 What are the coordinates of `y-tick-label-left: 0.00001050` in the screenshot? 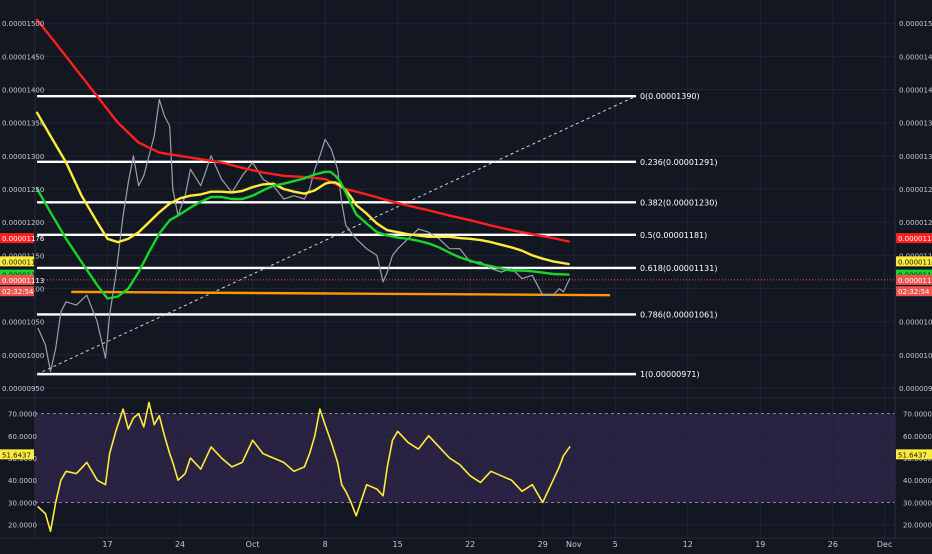 It's located at (23, 323).